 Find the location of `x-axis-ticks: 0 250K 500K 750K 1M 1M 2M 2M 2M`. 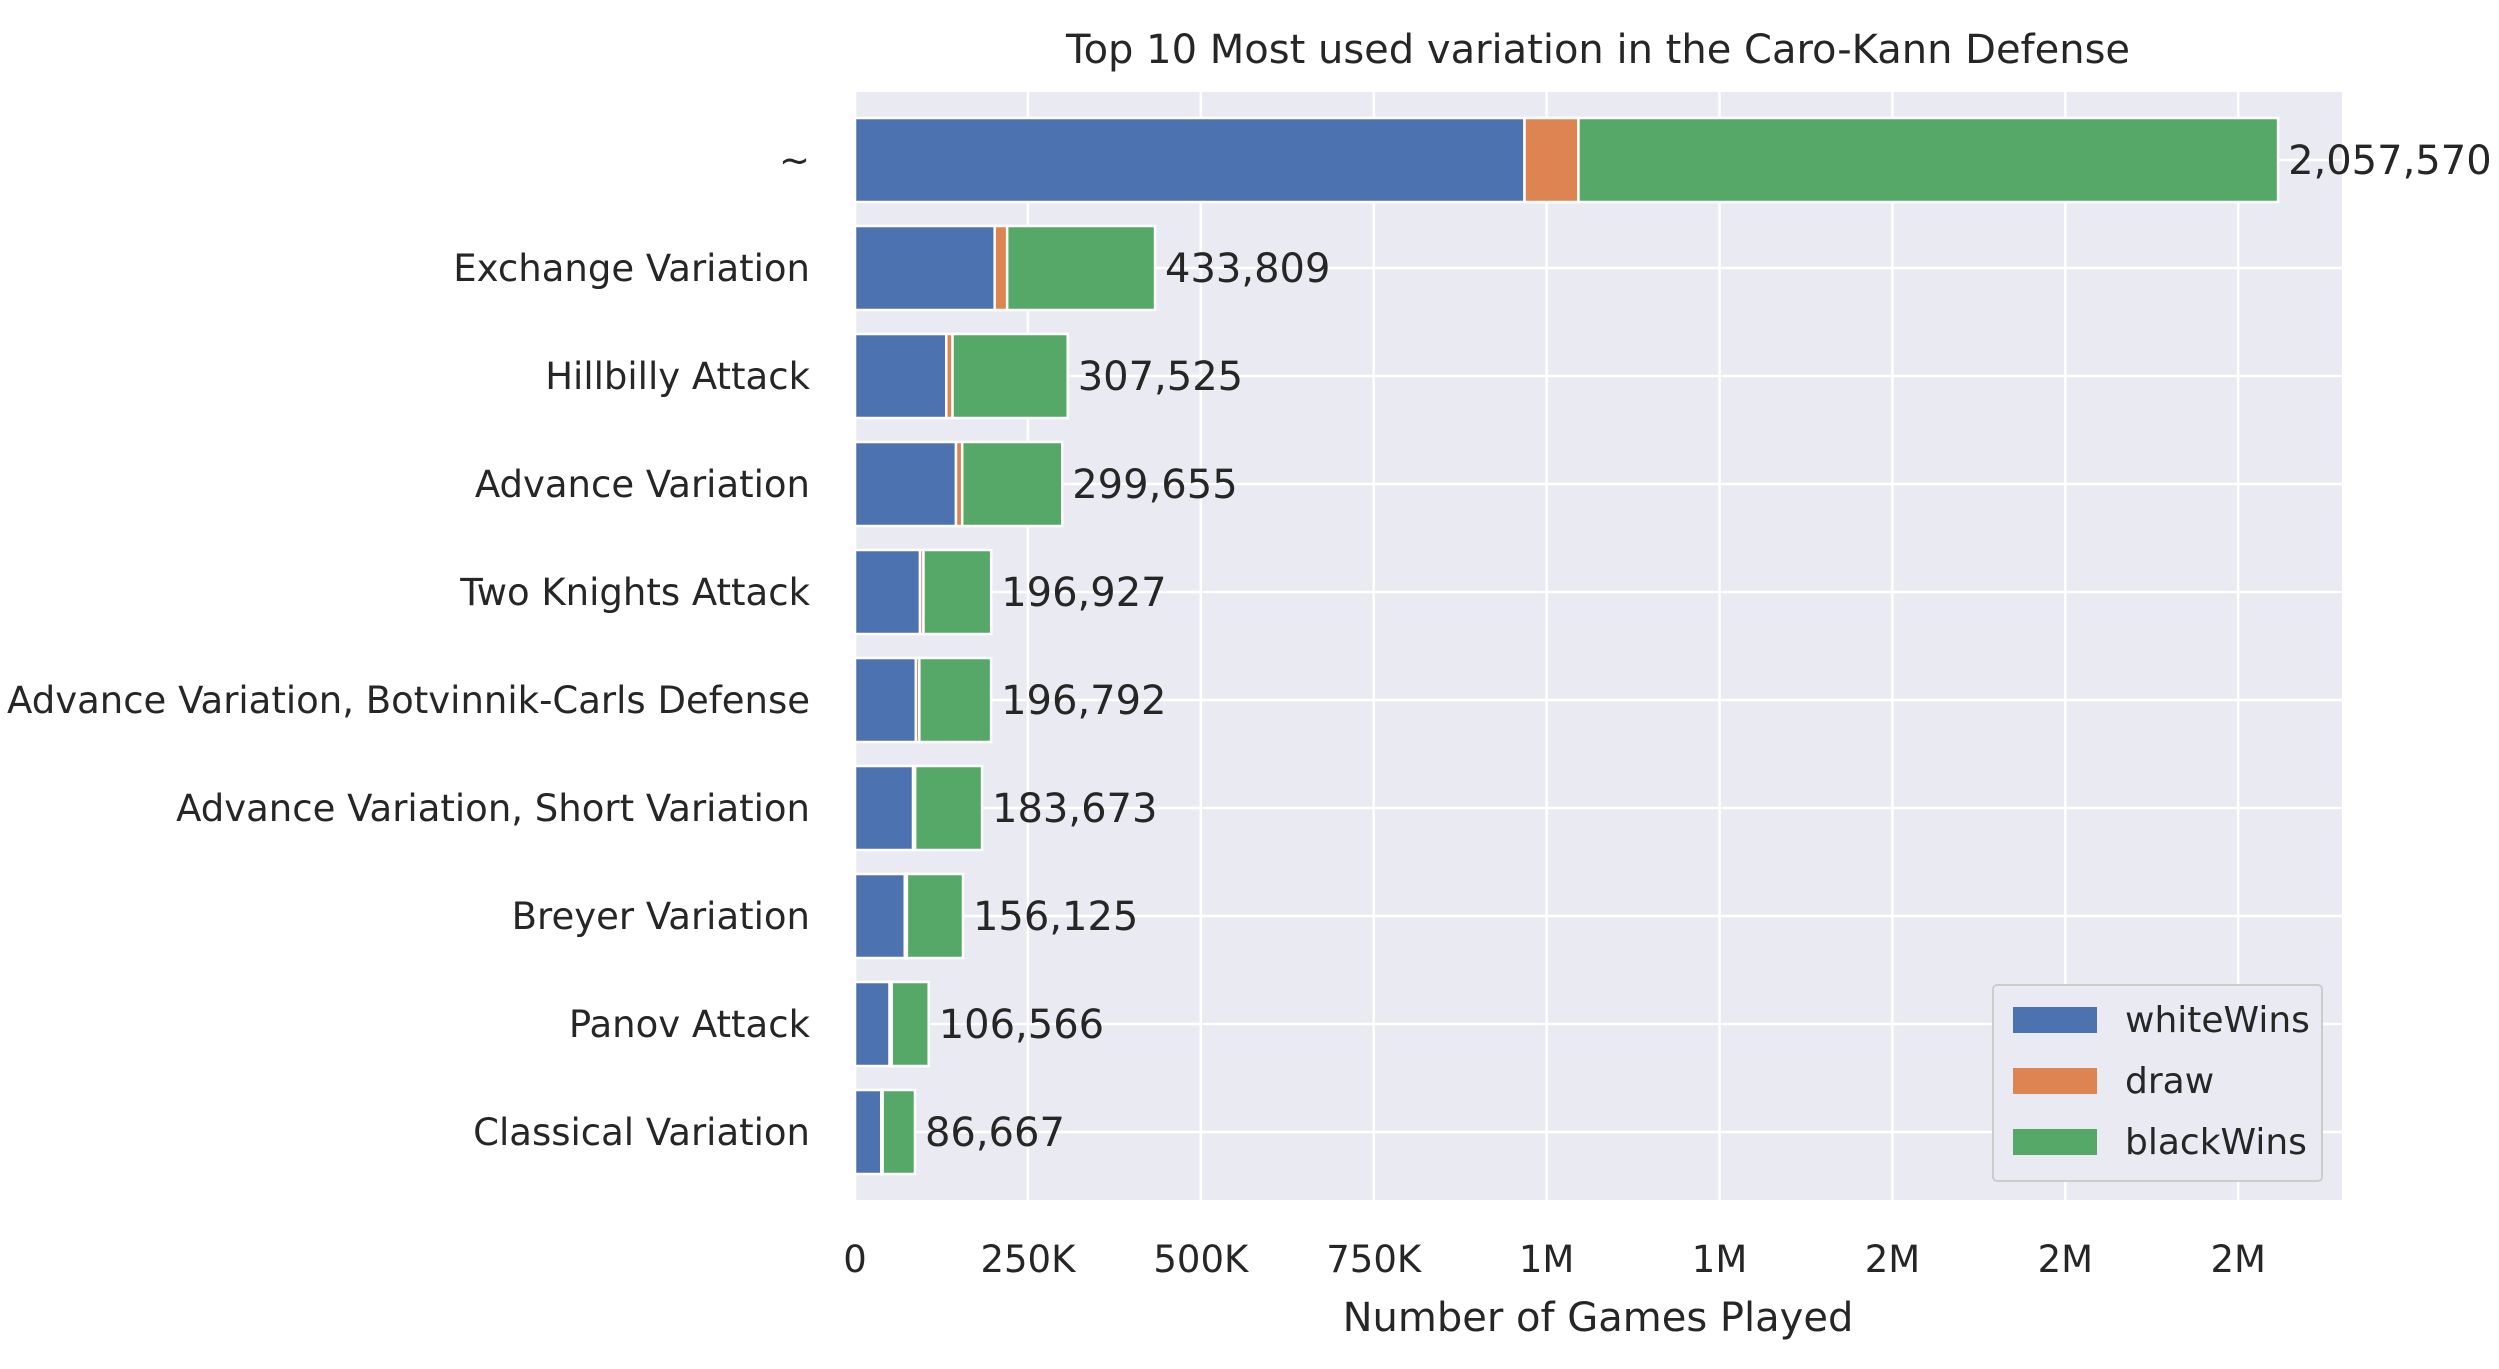

x-axis-ticks: 0 250K 500K 750K 1M 1M 2M 2M 2M is located at coordinates (1554, 1259).